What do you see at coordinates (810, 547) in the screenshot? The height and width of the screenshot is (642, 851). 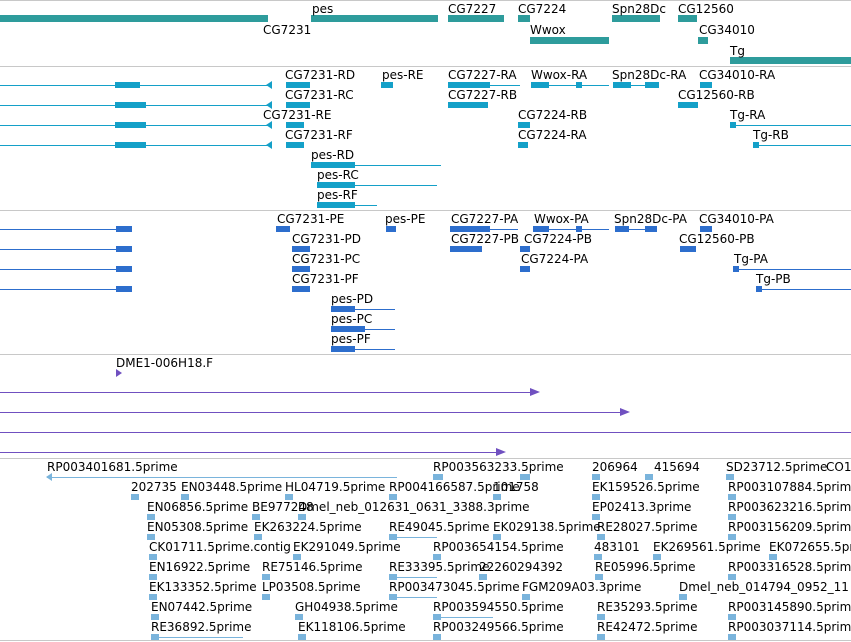 I see `est-label: EK072655.5prime` at bounding box center [810, 547].